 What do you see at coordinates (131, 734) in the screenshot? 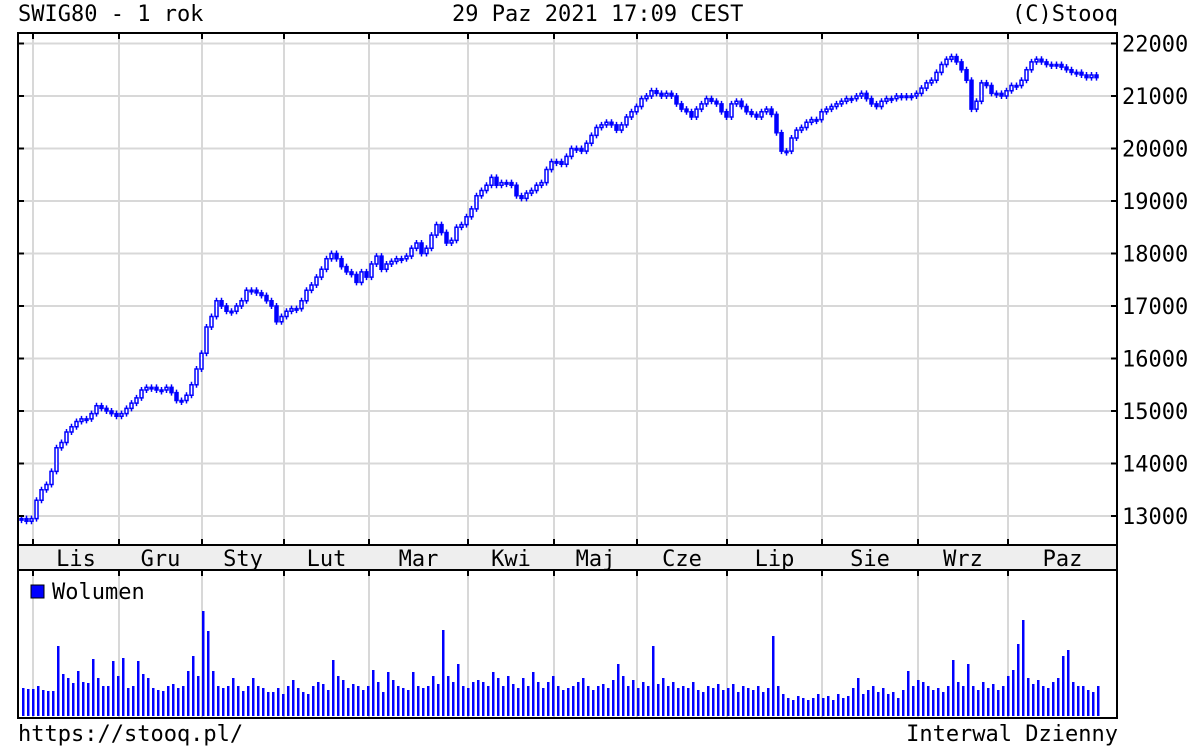
I see `source-url: https://stooq.pl/` at bounding box center [131, 734].